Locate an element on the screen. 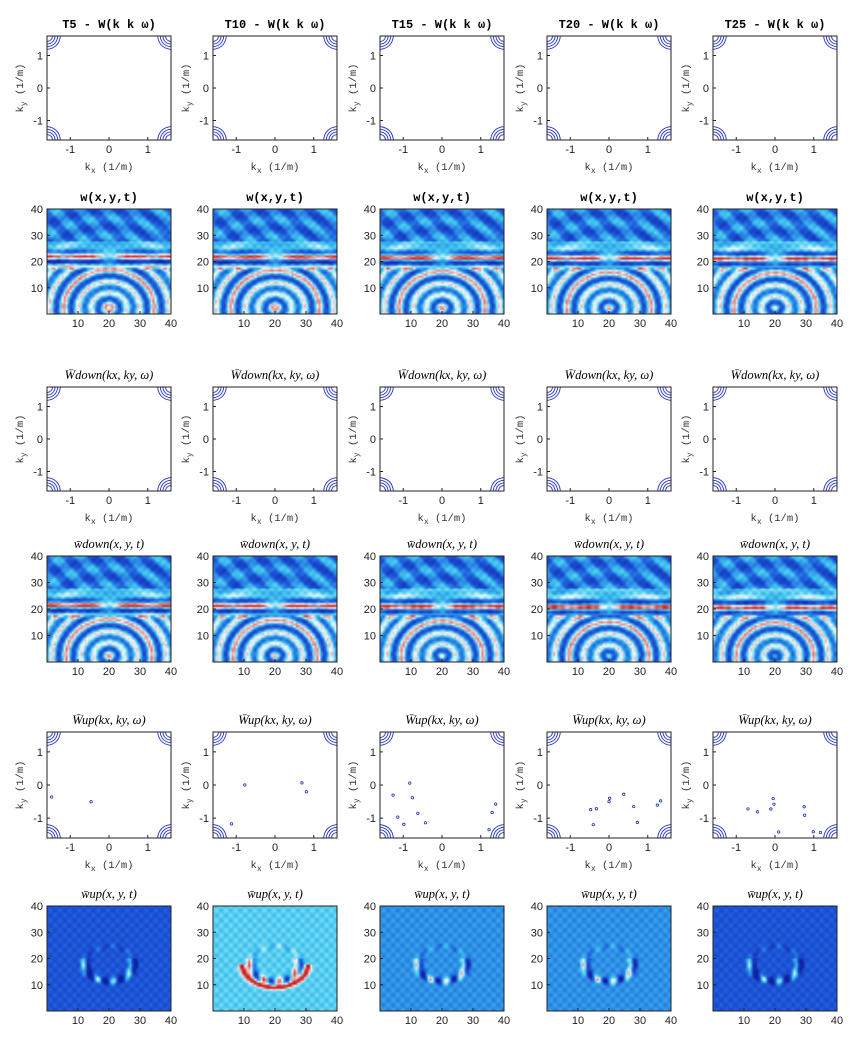 The width and height of the screenshot is (860, 1041). r4c5-ytick-label: 30 is located at coordinates (703, 584).